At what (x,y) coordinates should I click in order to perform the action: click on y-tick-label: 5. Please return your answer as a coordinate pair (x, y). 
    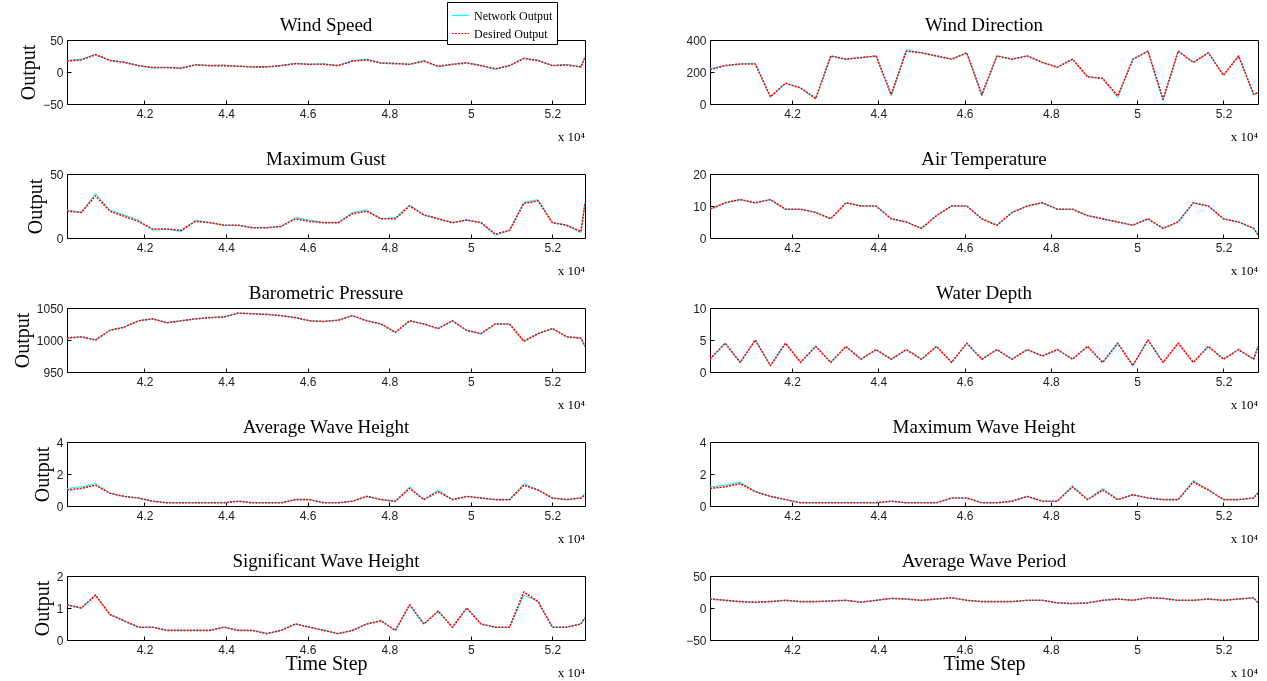
    Looking at the image, I should click on (703, 340).